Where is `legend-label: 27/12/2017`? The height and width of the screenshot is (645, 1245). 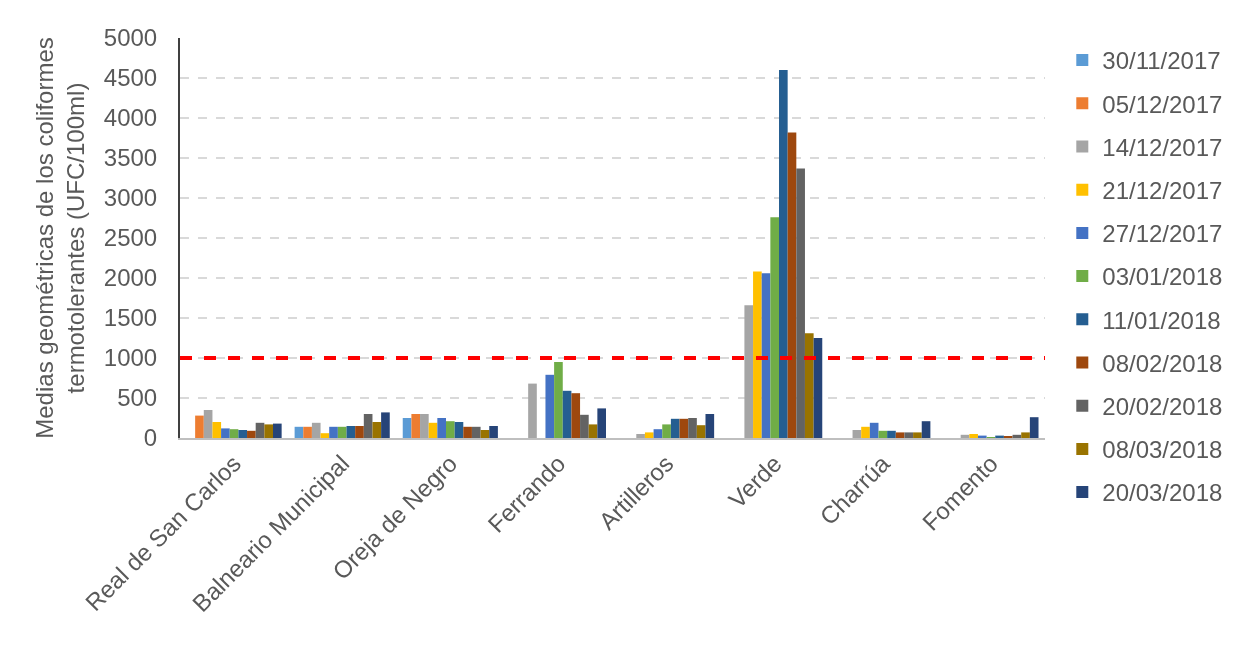
legend-label: 27/12/2017 is located at coordinates (1162, 234).